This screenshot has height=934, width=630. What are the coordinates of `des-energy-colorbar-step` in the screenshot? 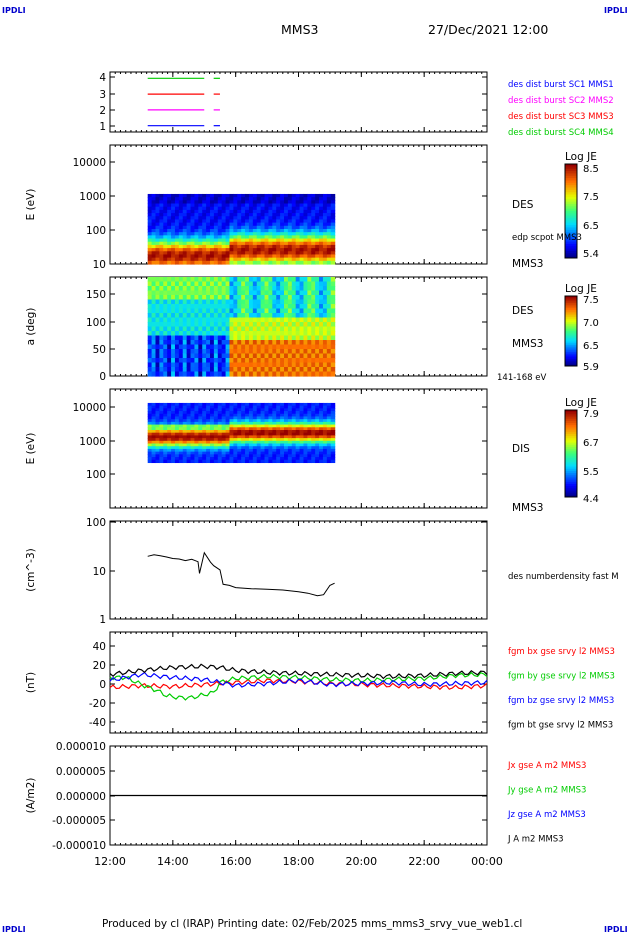 It's located at (571, 257).